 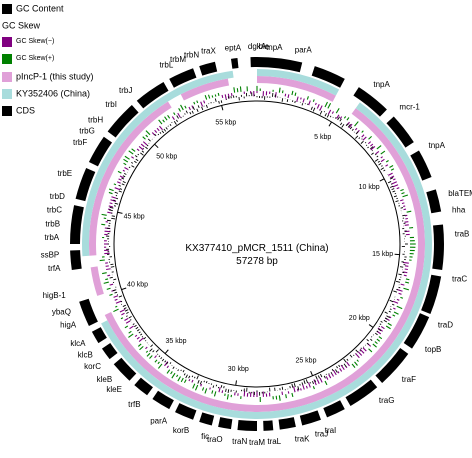 What do you see at coordinates (257, 46) in the screenshot?
I see `gene-label: dgkA` at bounding box center [257, 46].